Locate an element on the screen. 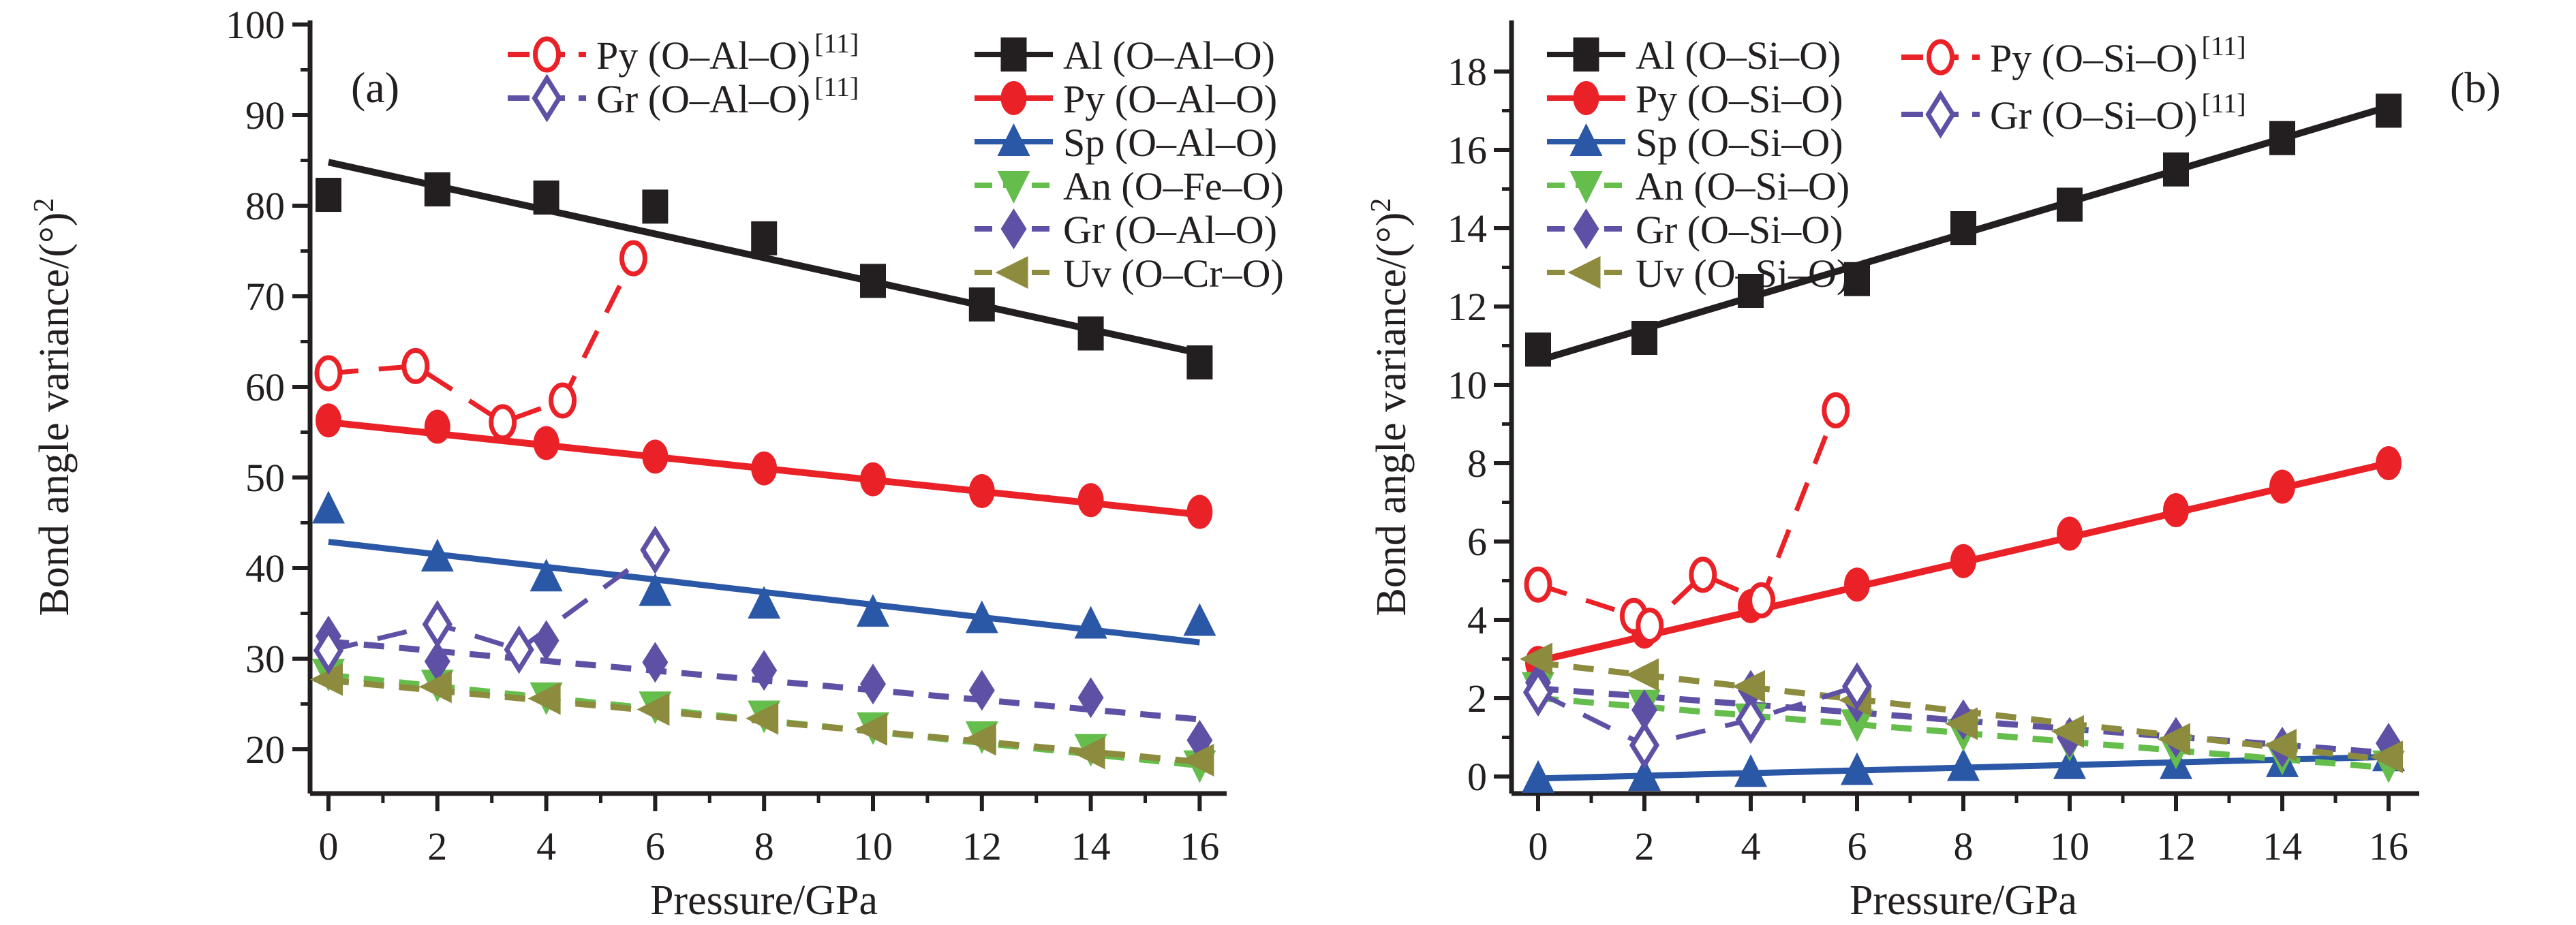  legend-label: Gr (O–Al–O) is located at coordinates (1170, 230).